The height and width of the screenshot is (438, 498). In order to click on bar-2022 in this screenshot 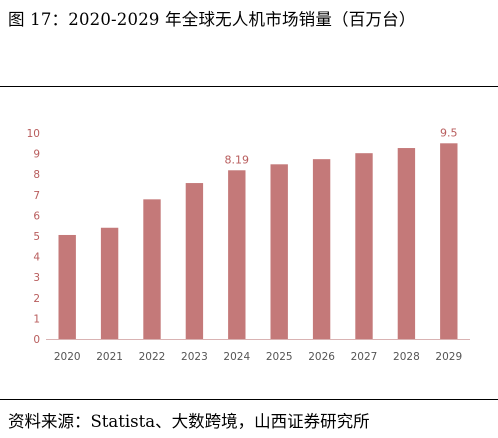, I will do `click(152, 269)`.